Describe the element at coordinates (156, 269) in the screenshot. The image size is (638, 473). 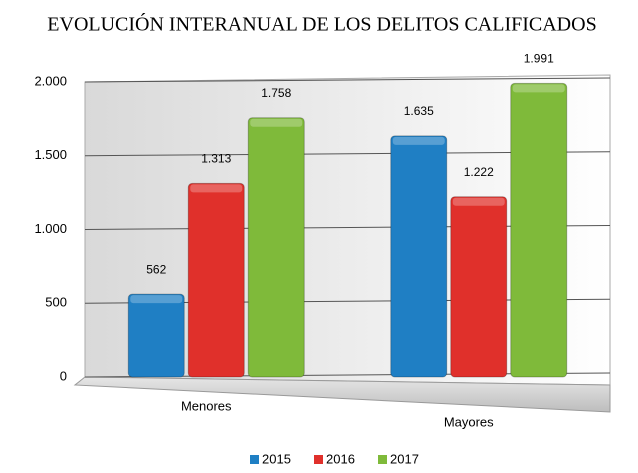
I see `value-label: 562` at that location.